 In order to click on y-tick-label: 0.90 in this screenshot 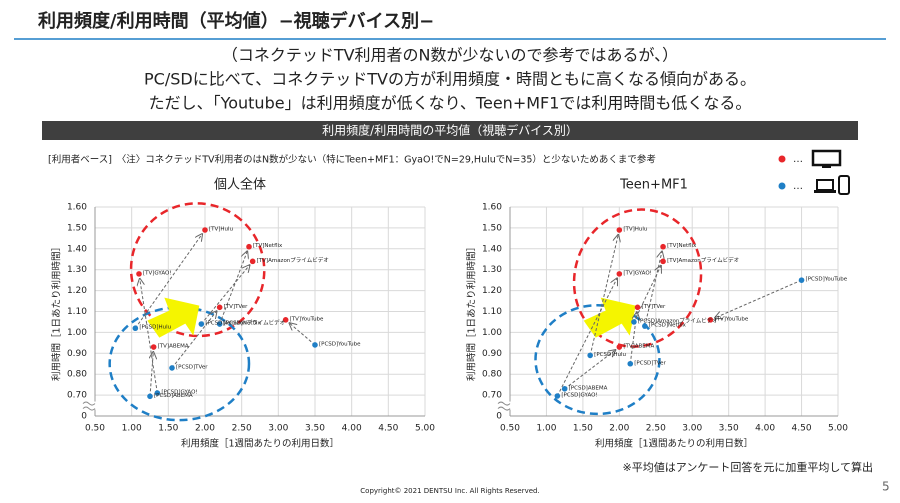, I will do `click(77, 354)`.